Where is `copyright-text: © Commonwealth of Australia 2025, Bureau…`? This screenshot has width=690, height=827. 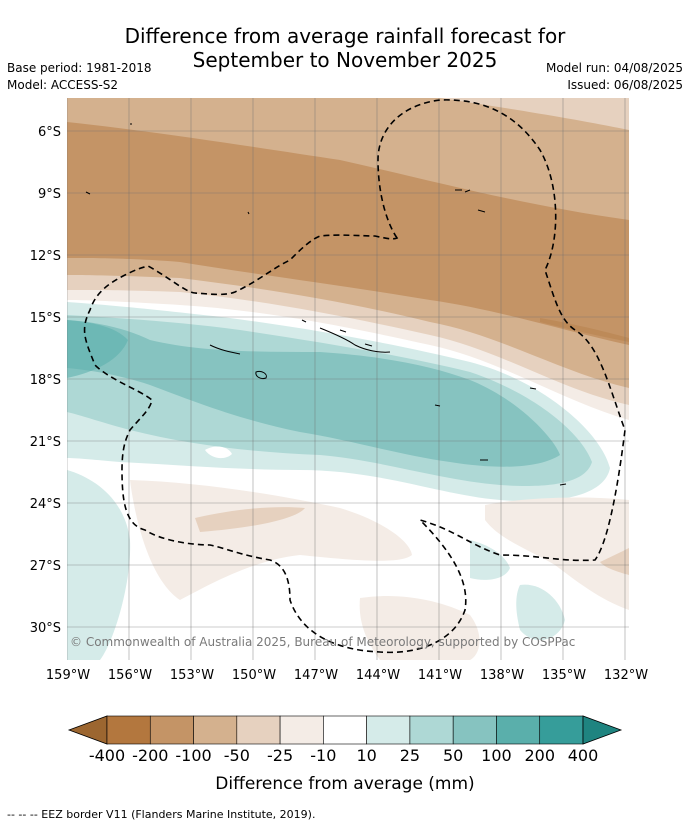 copyright-text: © Commonwealth of Australia 2025, Bureau… is located at coordinates (322, 642).